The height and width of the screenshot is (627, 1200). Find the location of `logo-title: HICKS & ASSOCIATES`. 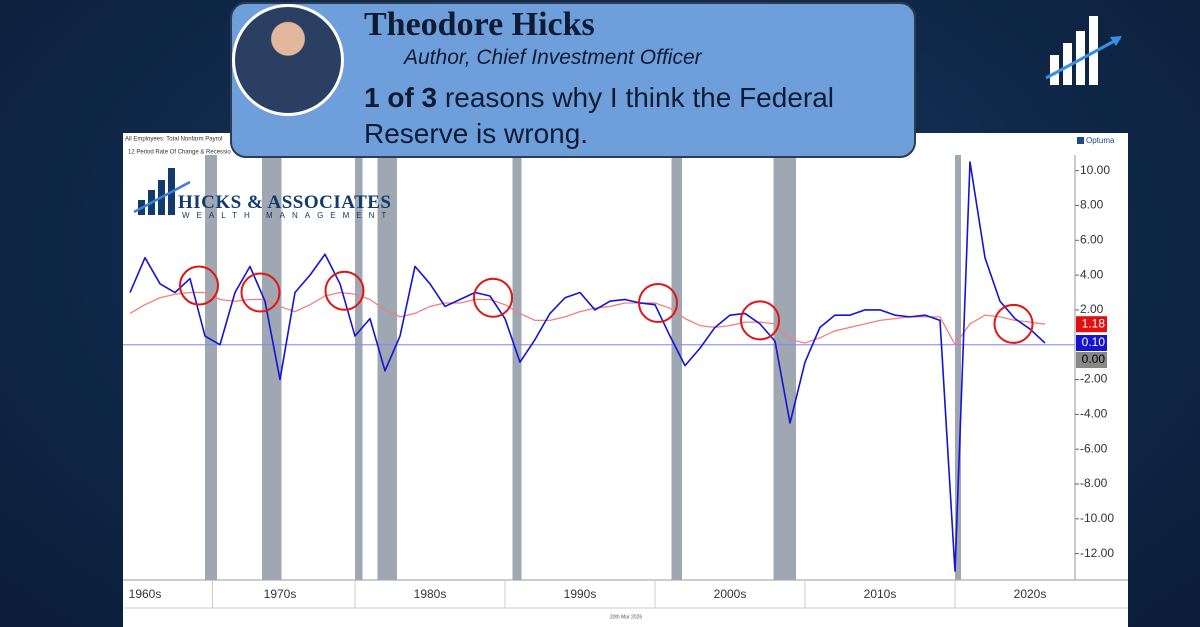

logo-title: HICKS & ASSOCIATES is located at coordinates (285, 202).